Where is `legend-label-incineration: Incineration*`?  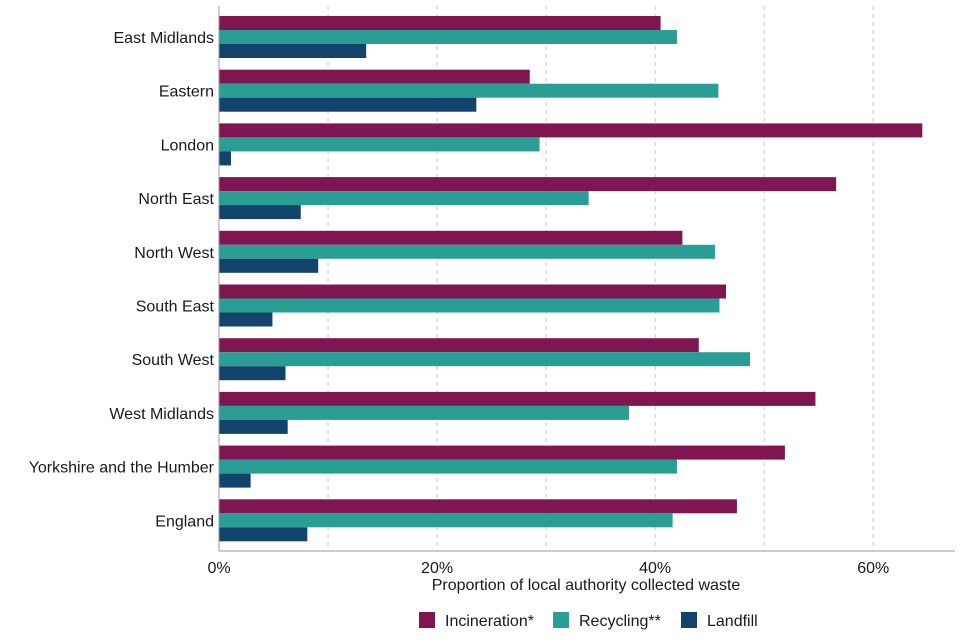
legend-label-incineration: Incineration* is located at coordinates (489, 621).